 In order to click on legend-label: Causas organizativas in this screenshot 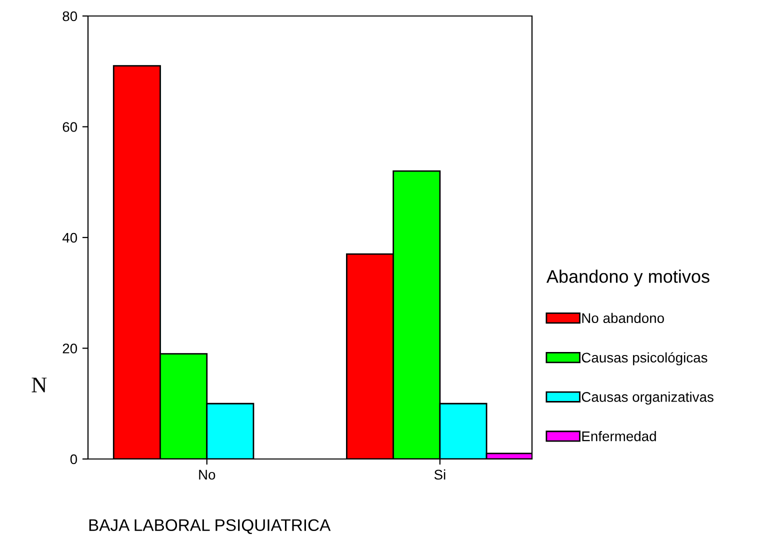, I will do `click(648, 398)`.